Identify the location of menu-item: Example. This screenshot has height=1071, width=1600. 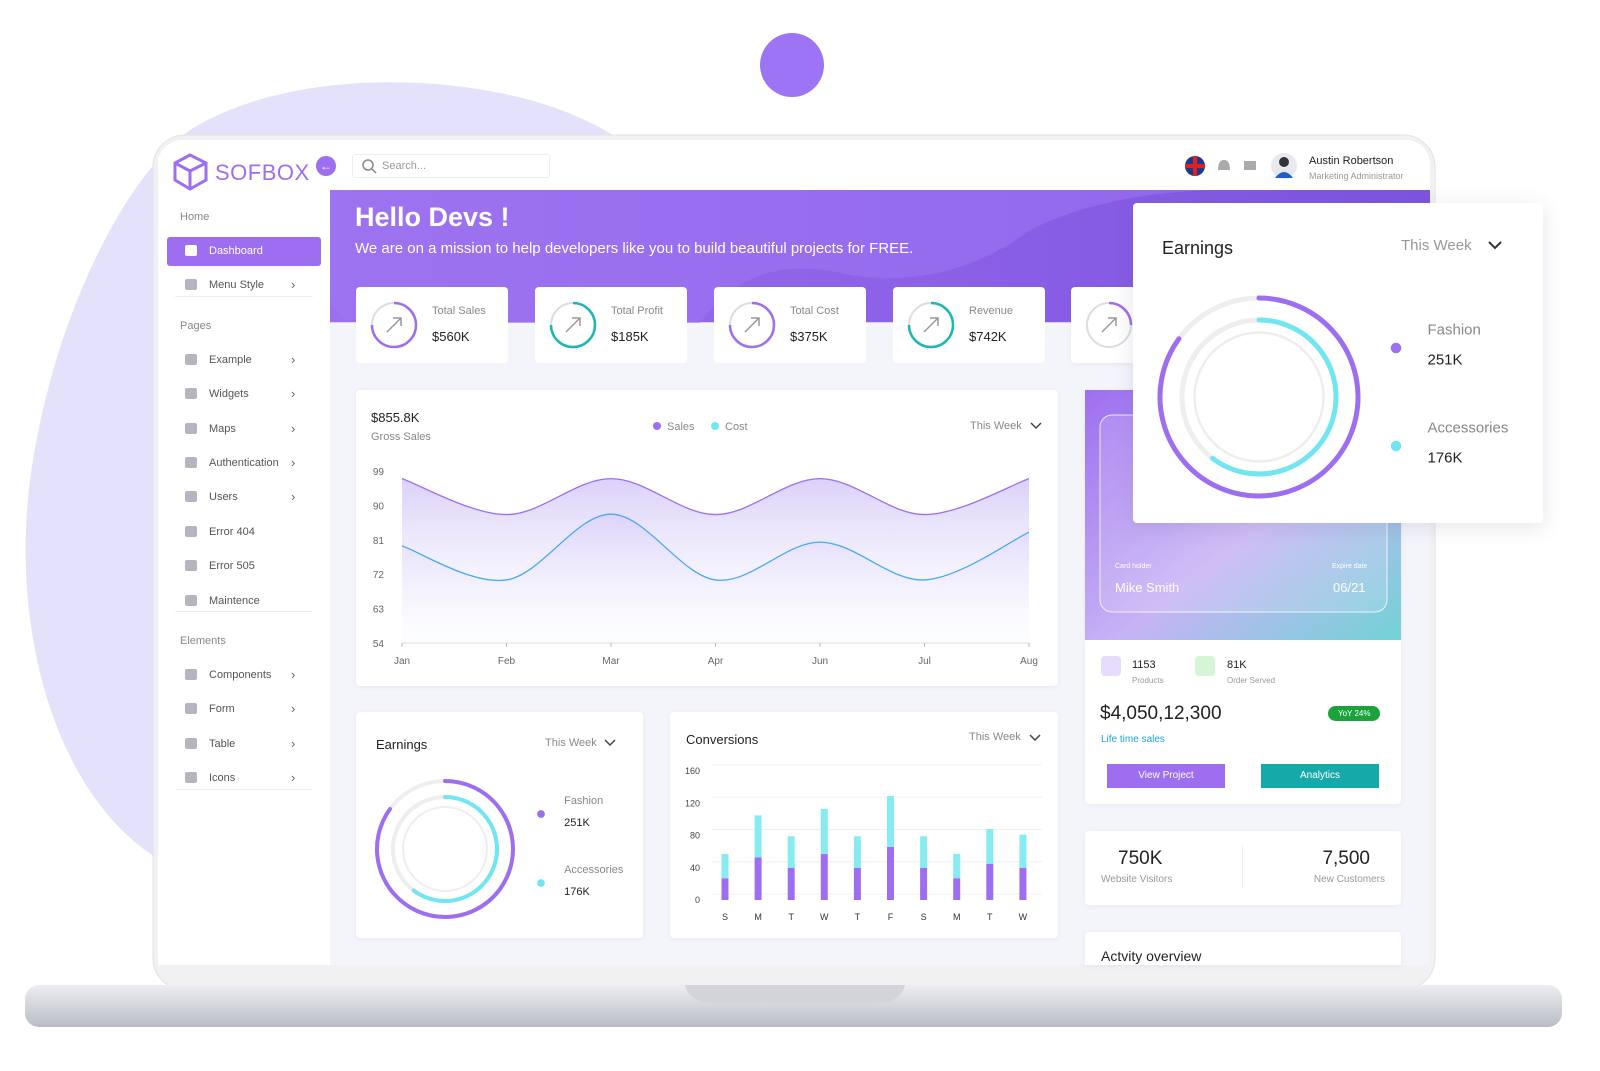
(230, 359).